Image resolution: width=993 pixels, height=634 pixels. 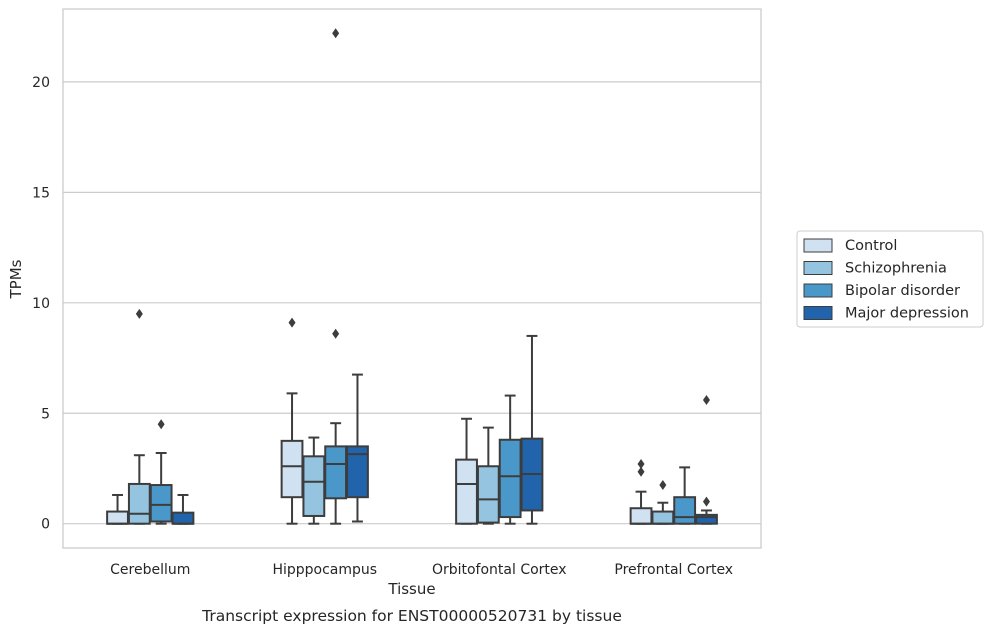 What do you see at coordinates (16, 279) in the screenshot?
I see `y-axis-label: TPMs` at bounding box center [16, 279].